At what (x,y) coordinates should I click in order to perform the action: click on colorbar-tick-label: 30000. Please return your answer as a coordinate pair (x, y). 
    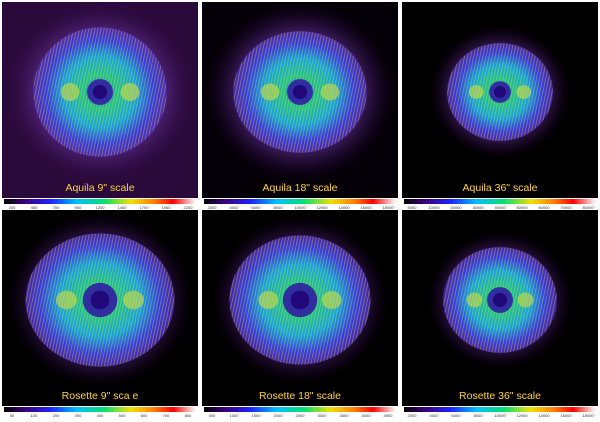
    Looking at the image, I should click on (478, 207).